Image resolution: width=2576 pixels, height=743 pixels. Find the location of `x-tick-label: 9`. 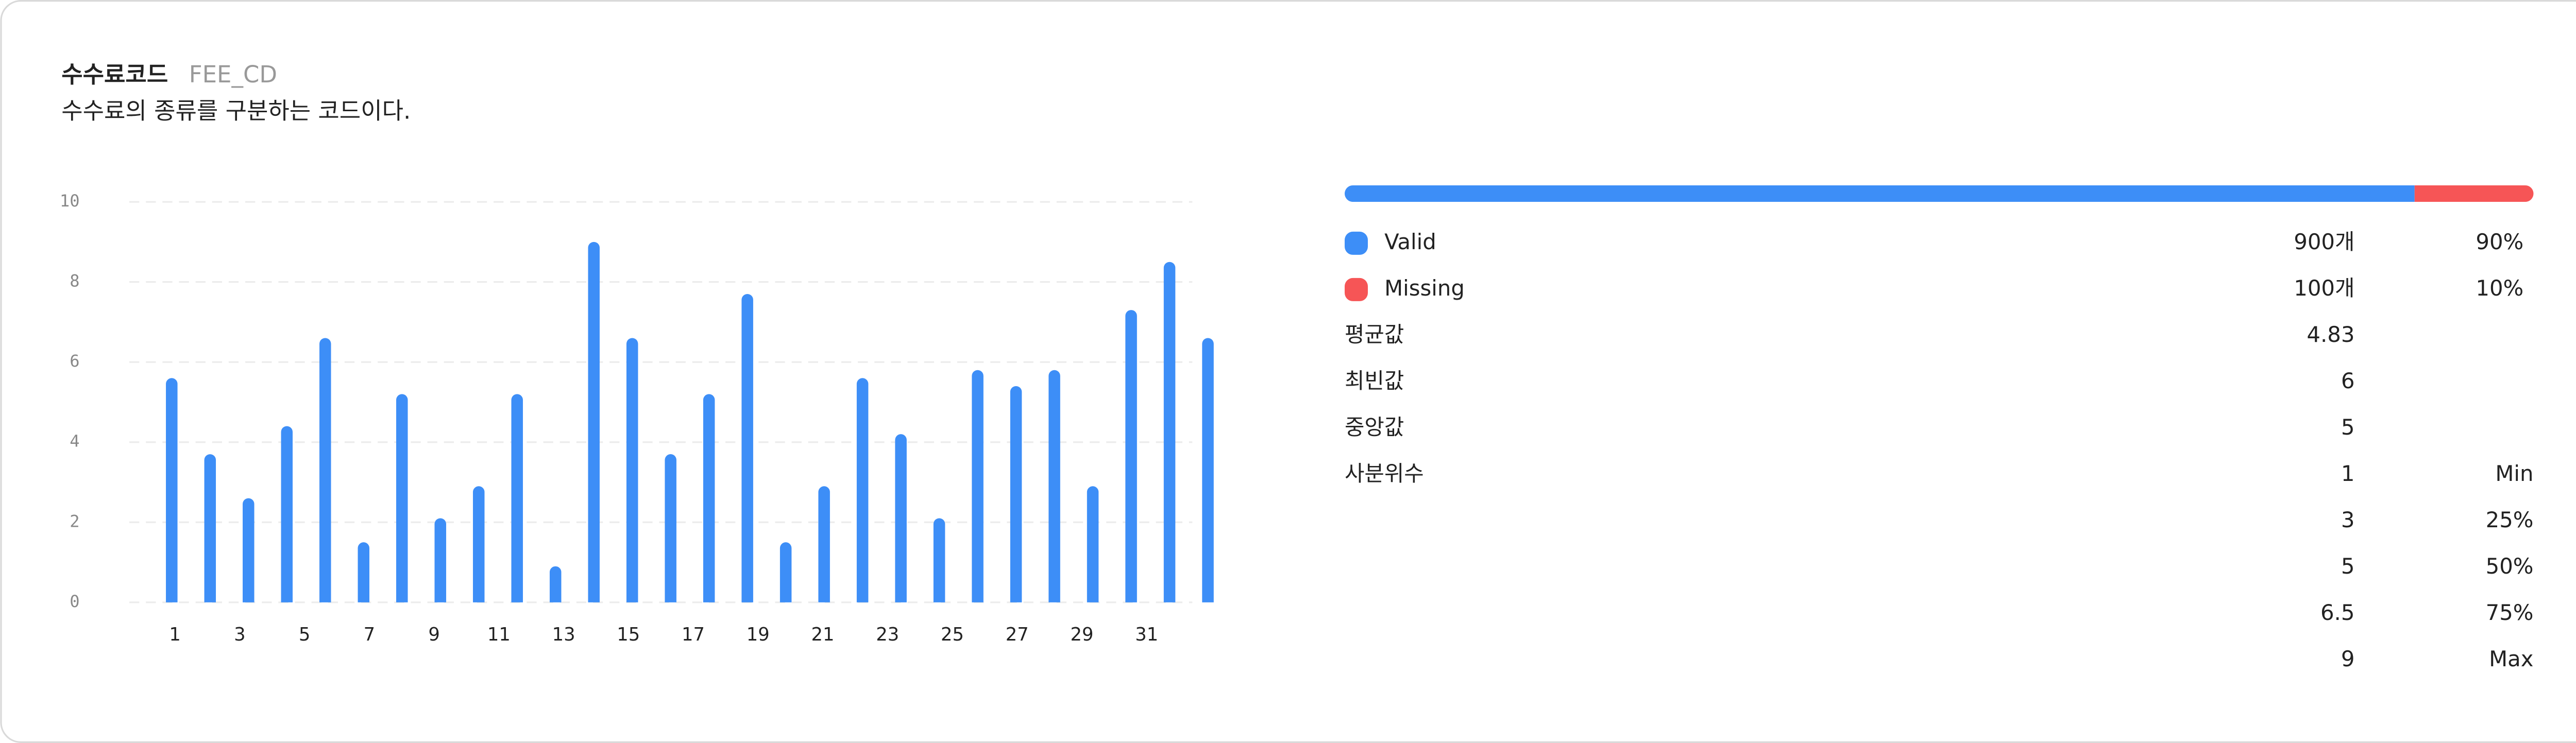

x-tick-label: 9 is located at coordinates (434, 634).